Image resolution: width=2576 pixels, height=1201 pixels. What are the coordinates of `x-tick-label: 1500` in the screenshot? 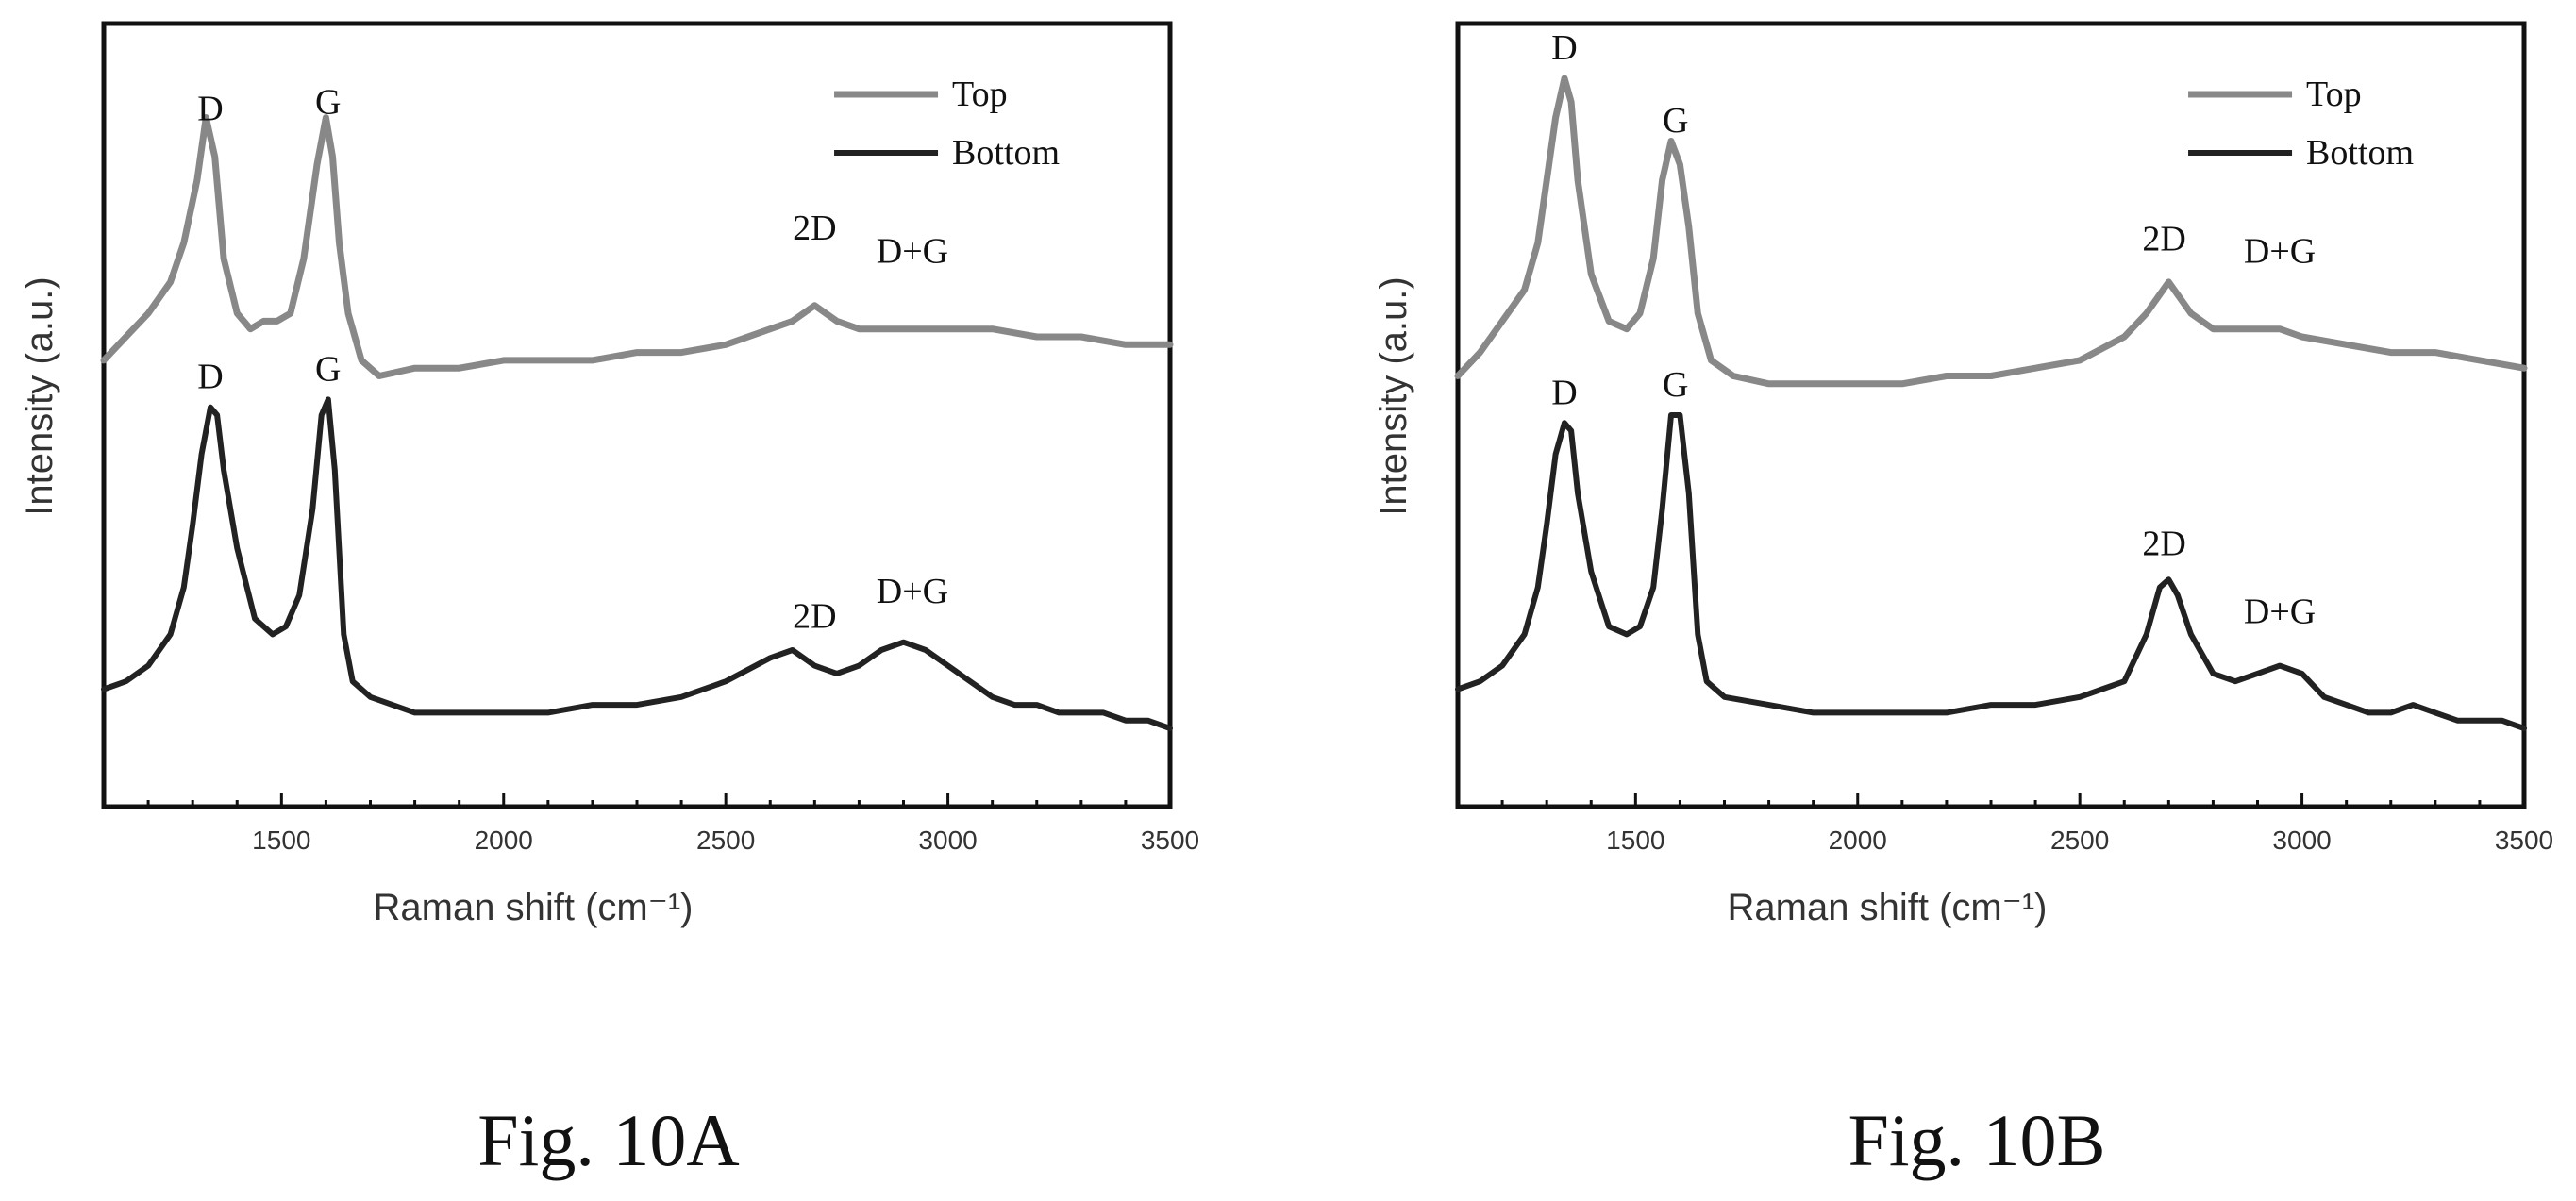 It's located at (1635, 840).